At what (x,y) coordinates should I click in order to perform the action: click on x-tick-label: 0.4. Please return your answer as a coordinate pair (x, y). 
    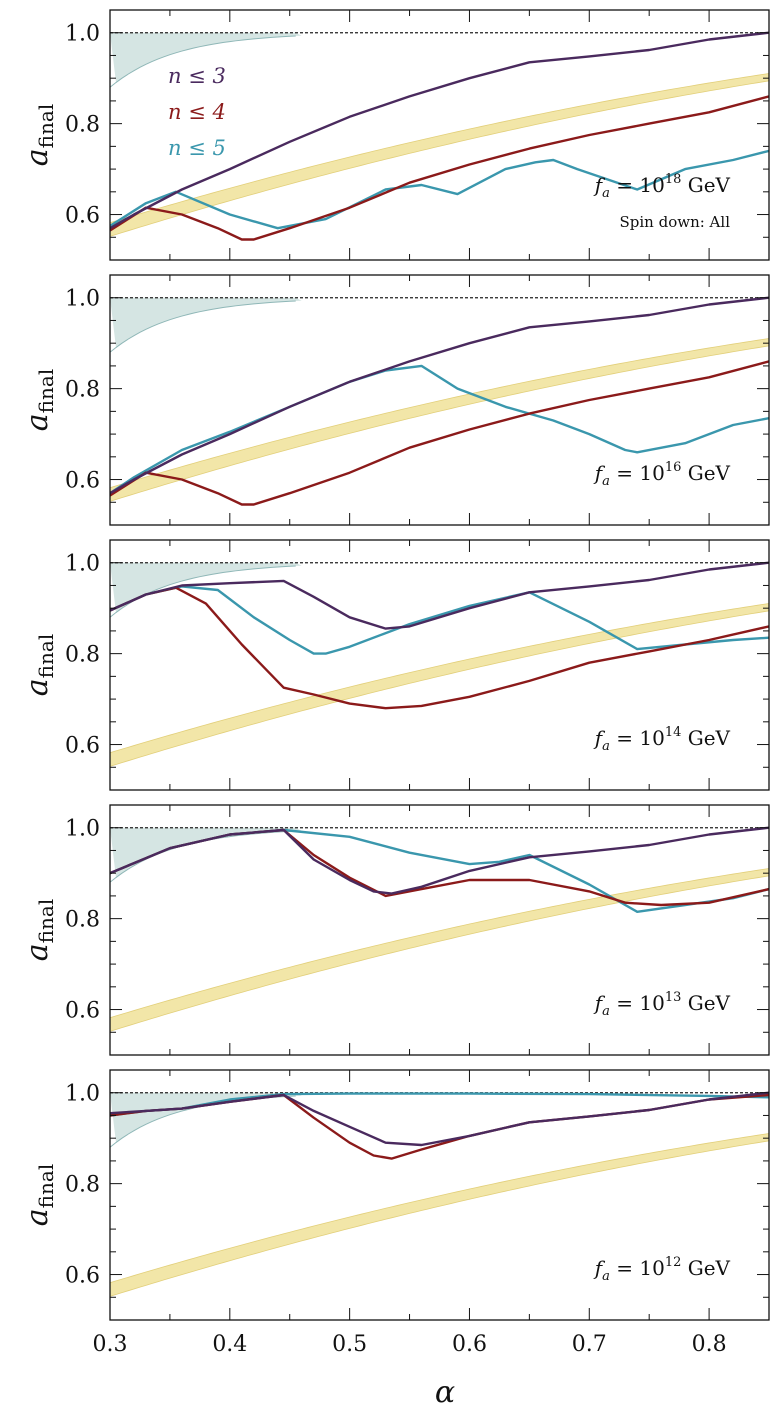
    Looking at the image, I should click on (229, 1344).